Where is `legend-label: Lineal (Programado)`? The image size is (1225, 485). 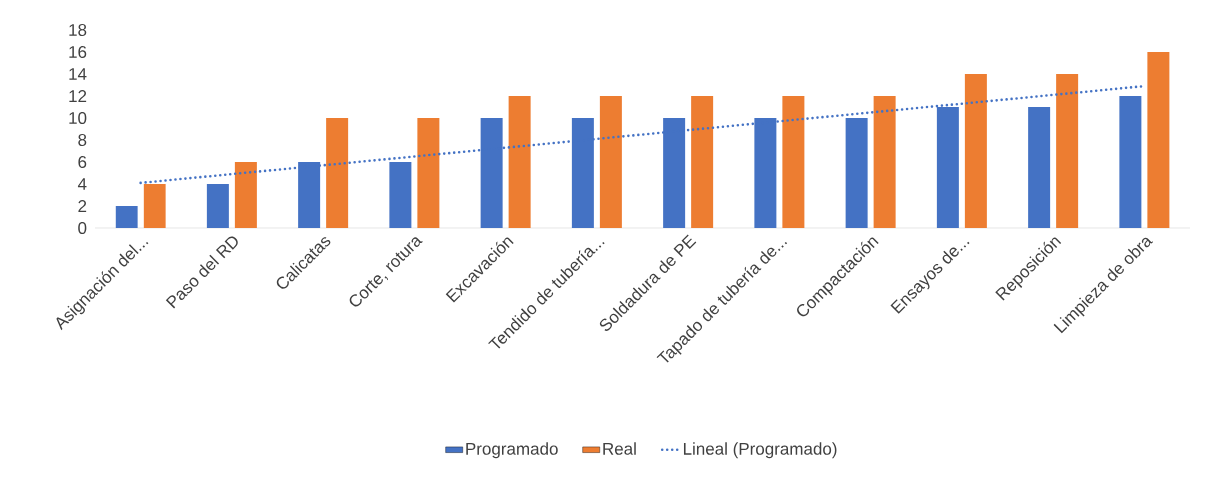 legend-label: Lineal (Programado) is located at coordinates (760, 450).